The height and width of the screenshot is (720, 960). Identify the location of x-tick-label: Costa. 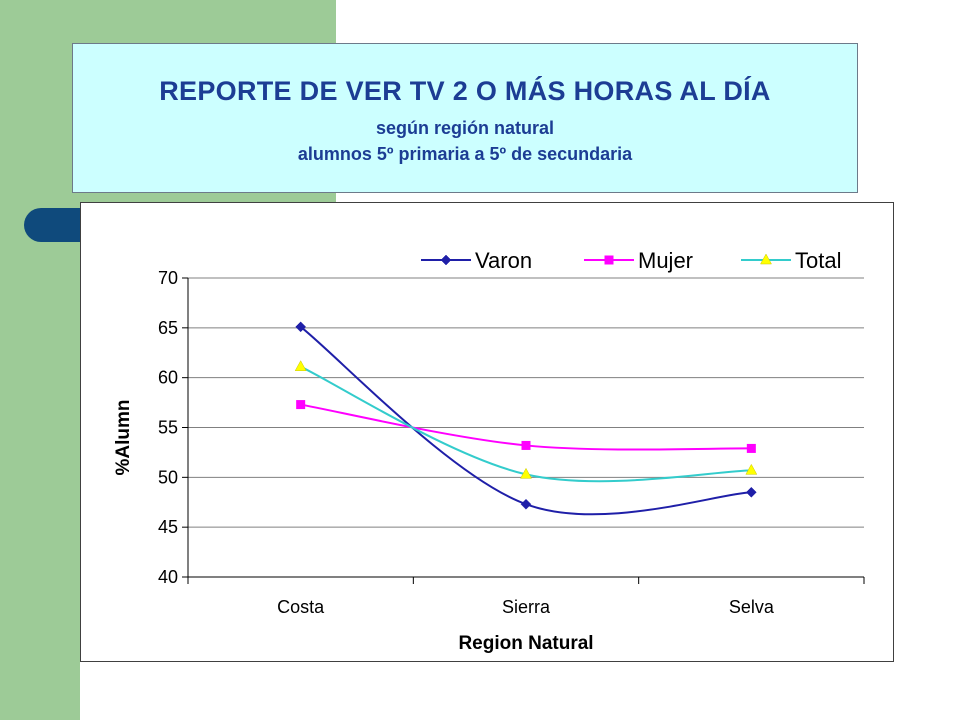
(301, 607).